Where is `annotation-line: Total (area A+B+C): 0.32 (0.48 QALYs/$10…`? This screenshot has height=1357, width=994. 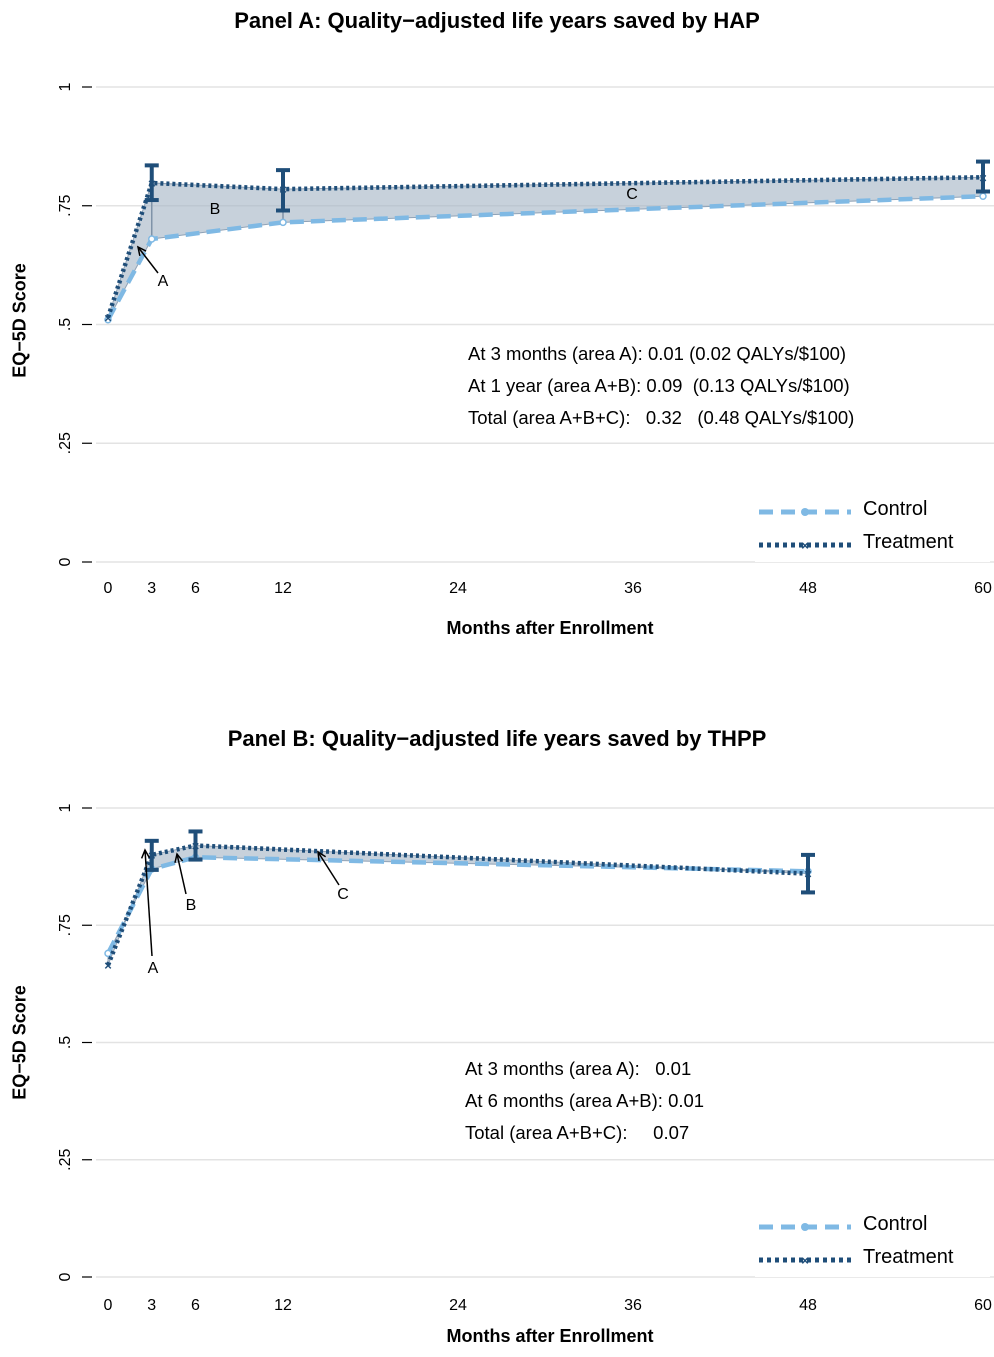
annotation-line: Total (area A+B+C): 0.32 (0.48 QALYs/$10… is located at coordinates (661, 417).